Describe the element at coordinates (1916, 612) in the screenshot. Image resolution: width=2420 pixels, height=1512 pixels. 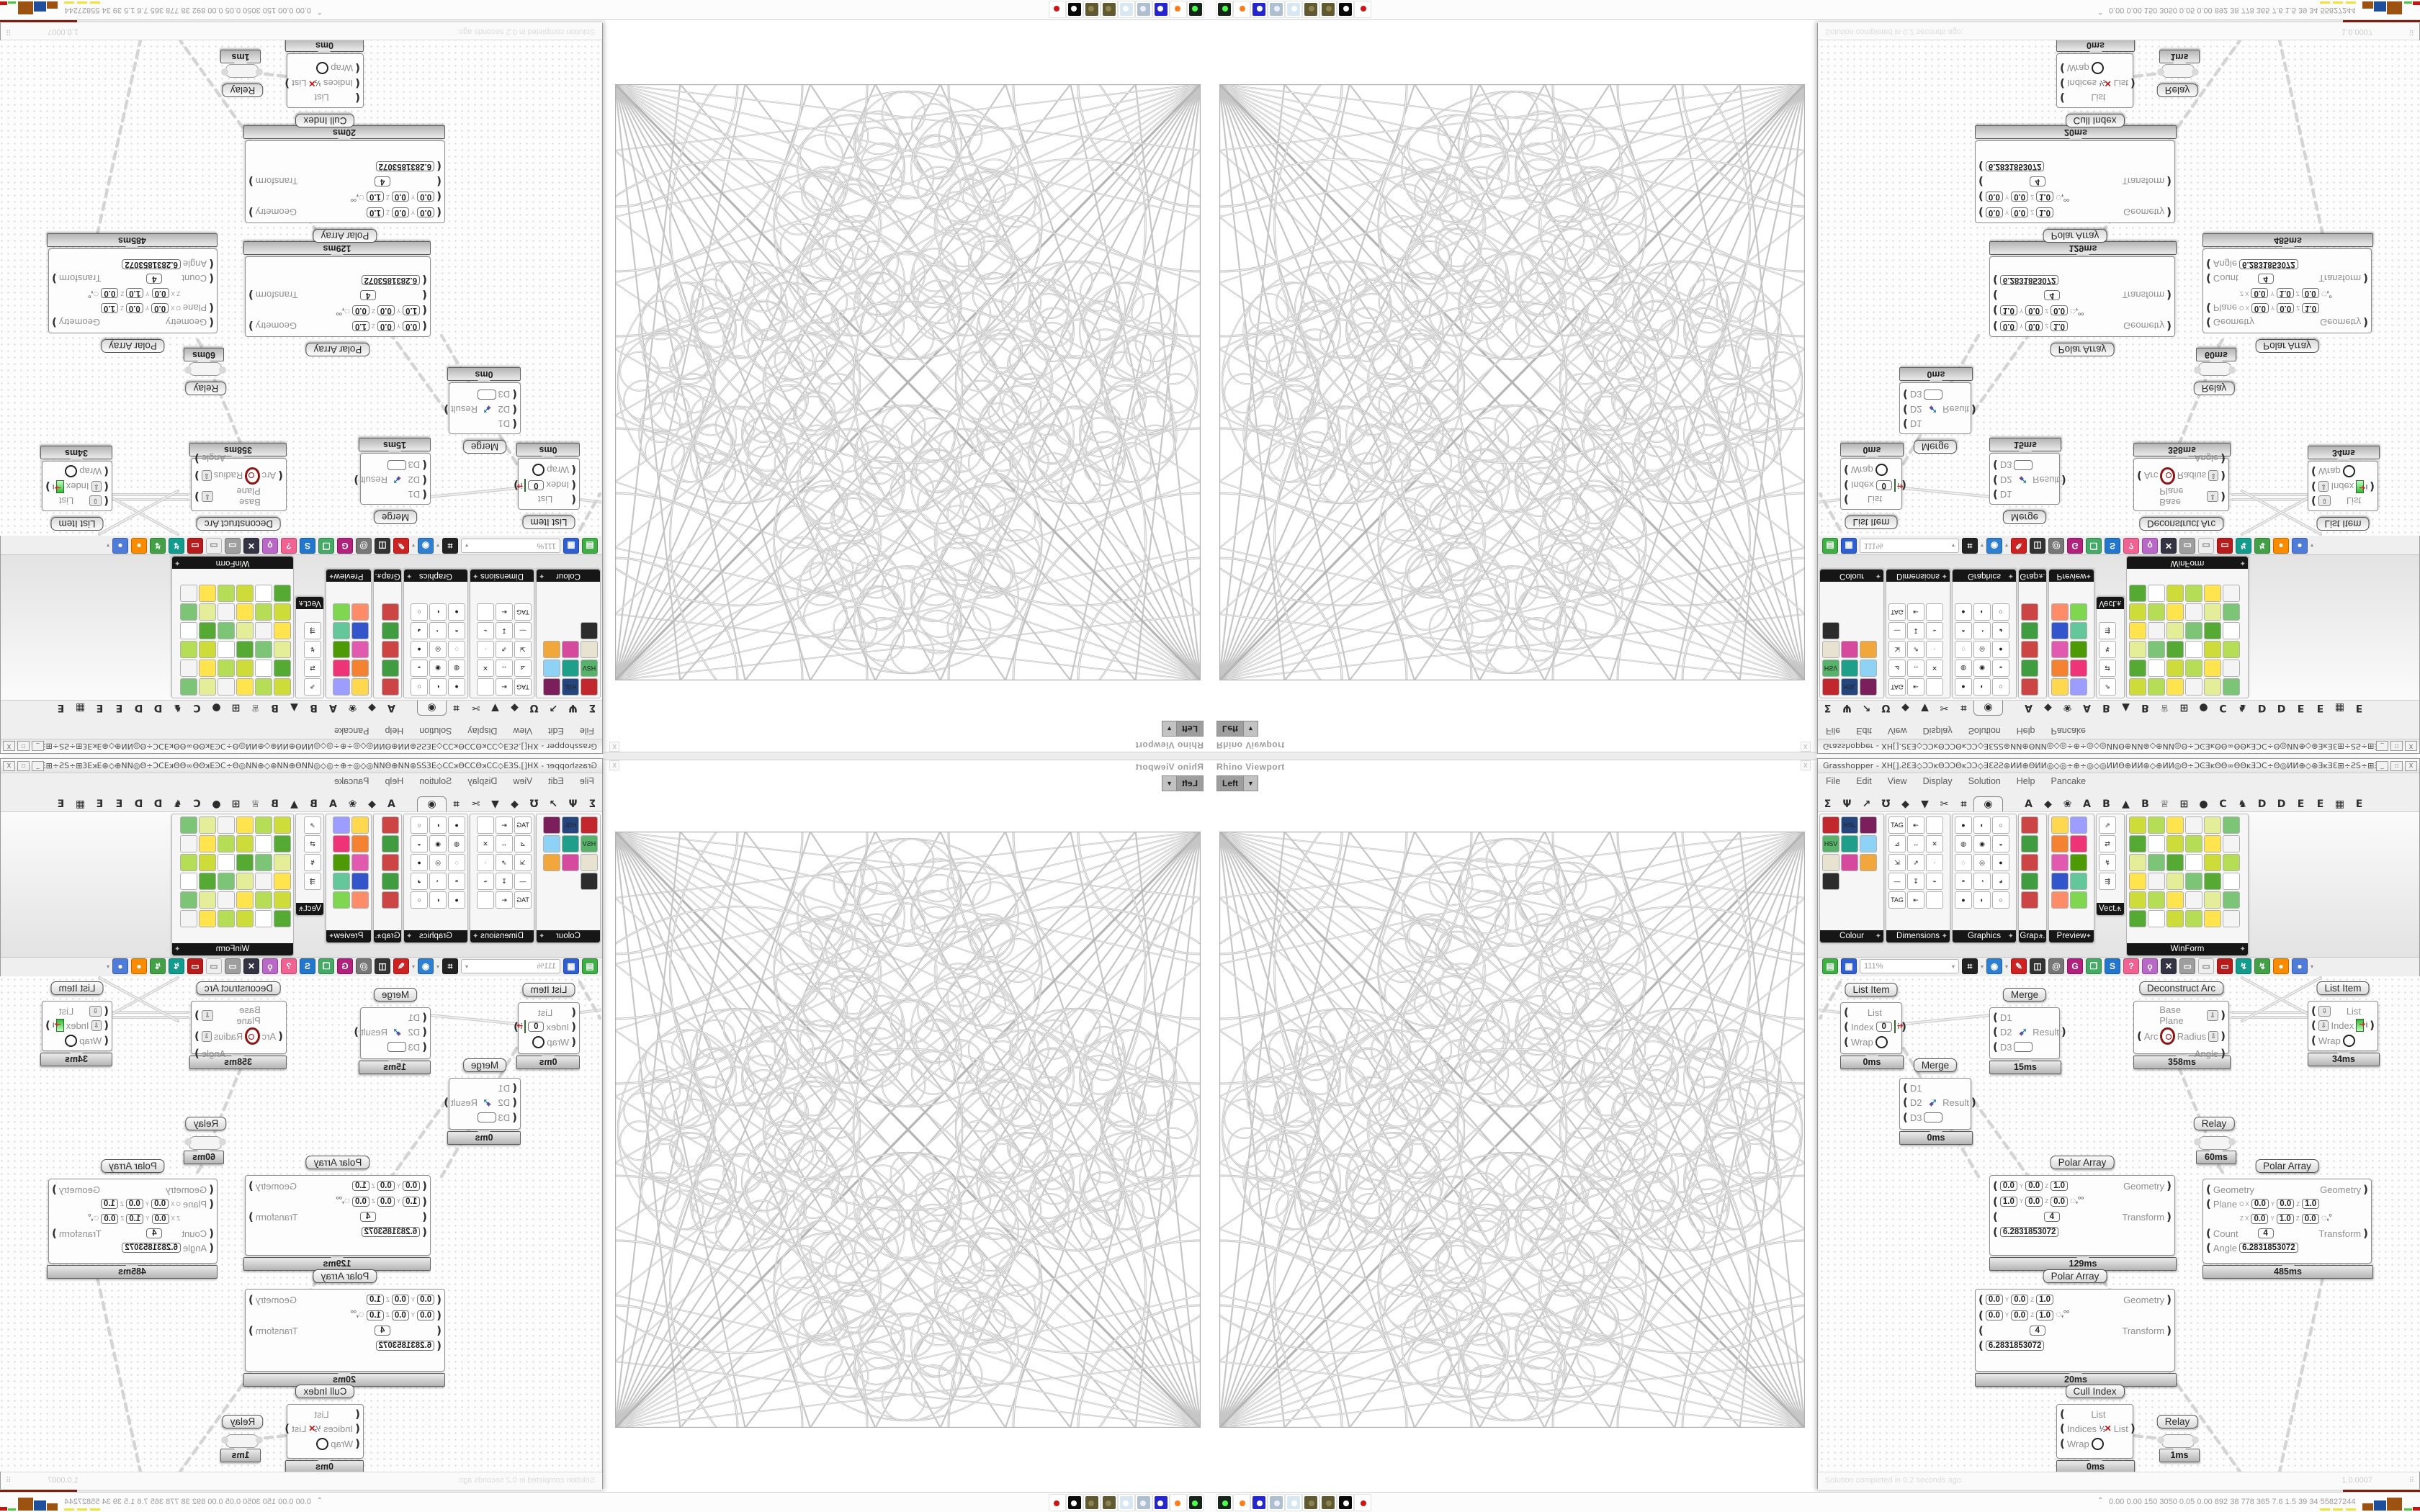
I see `component-icon: ⇤` at that location.